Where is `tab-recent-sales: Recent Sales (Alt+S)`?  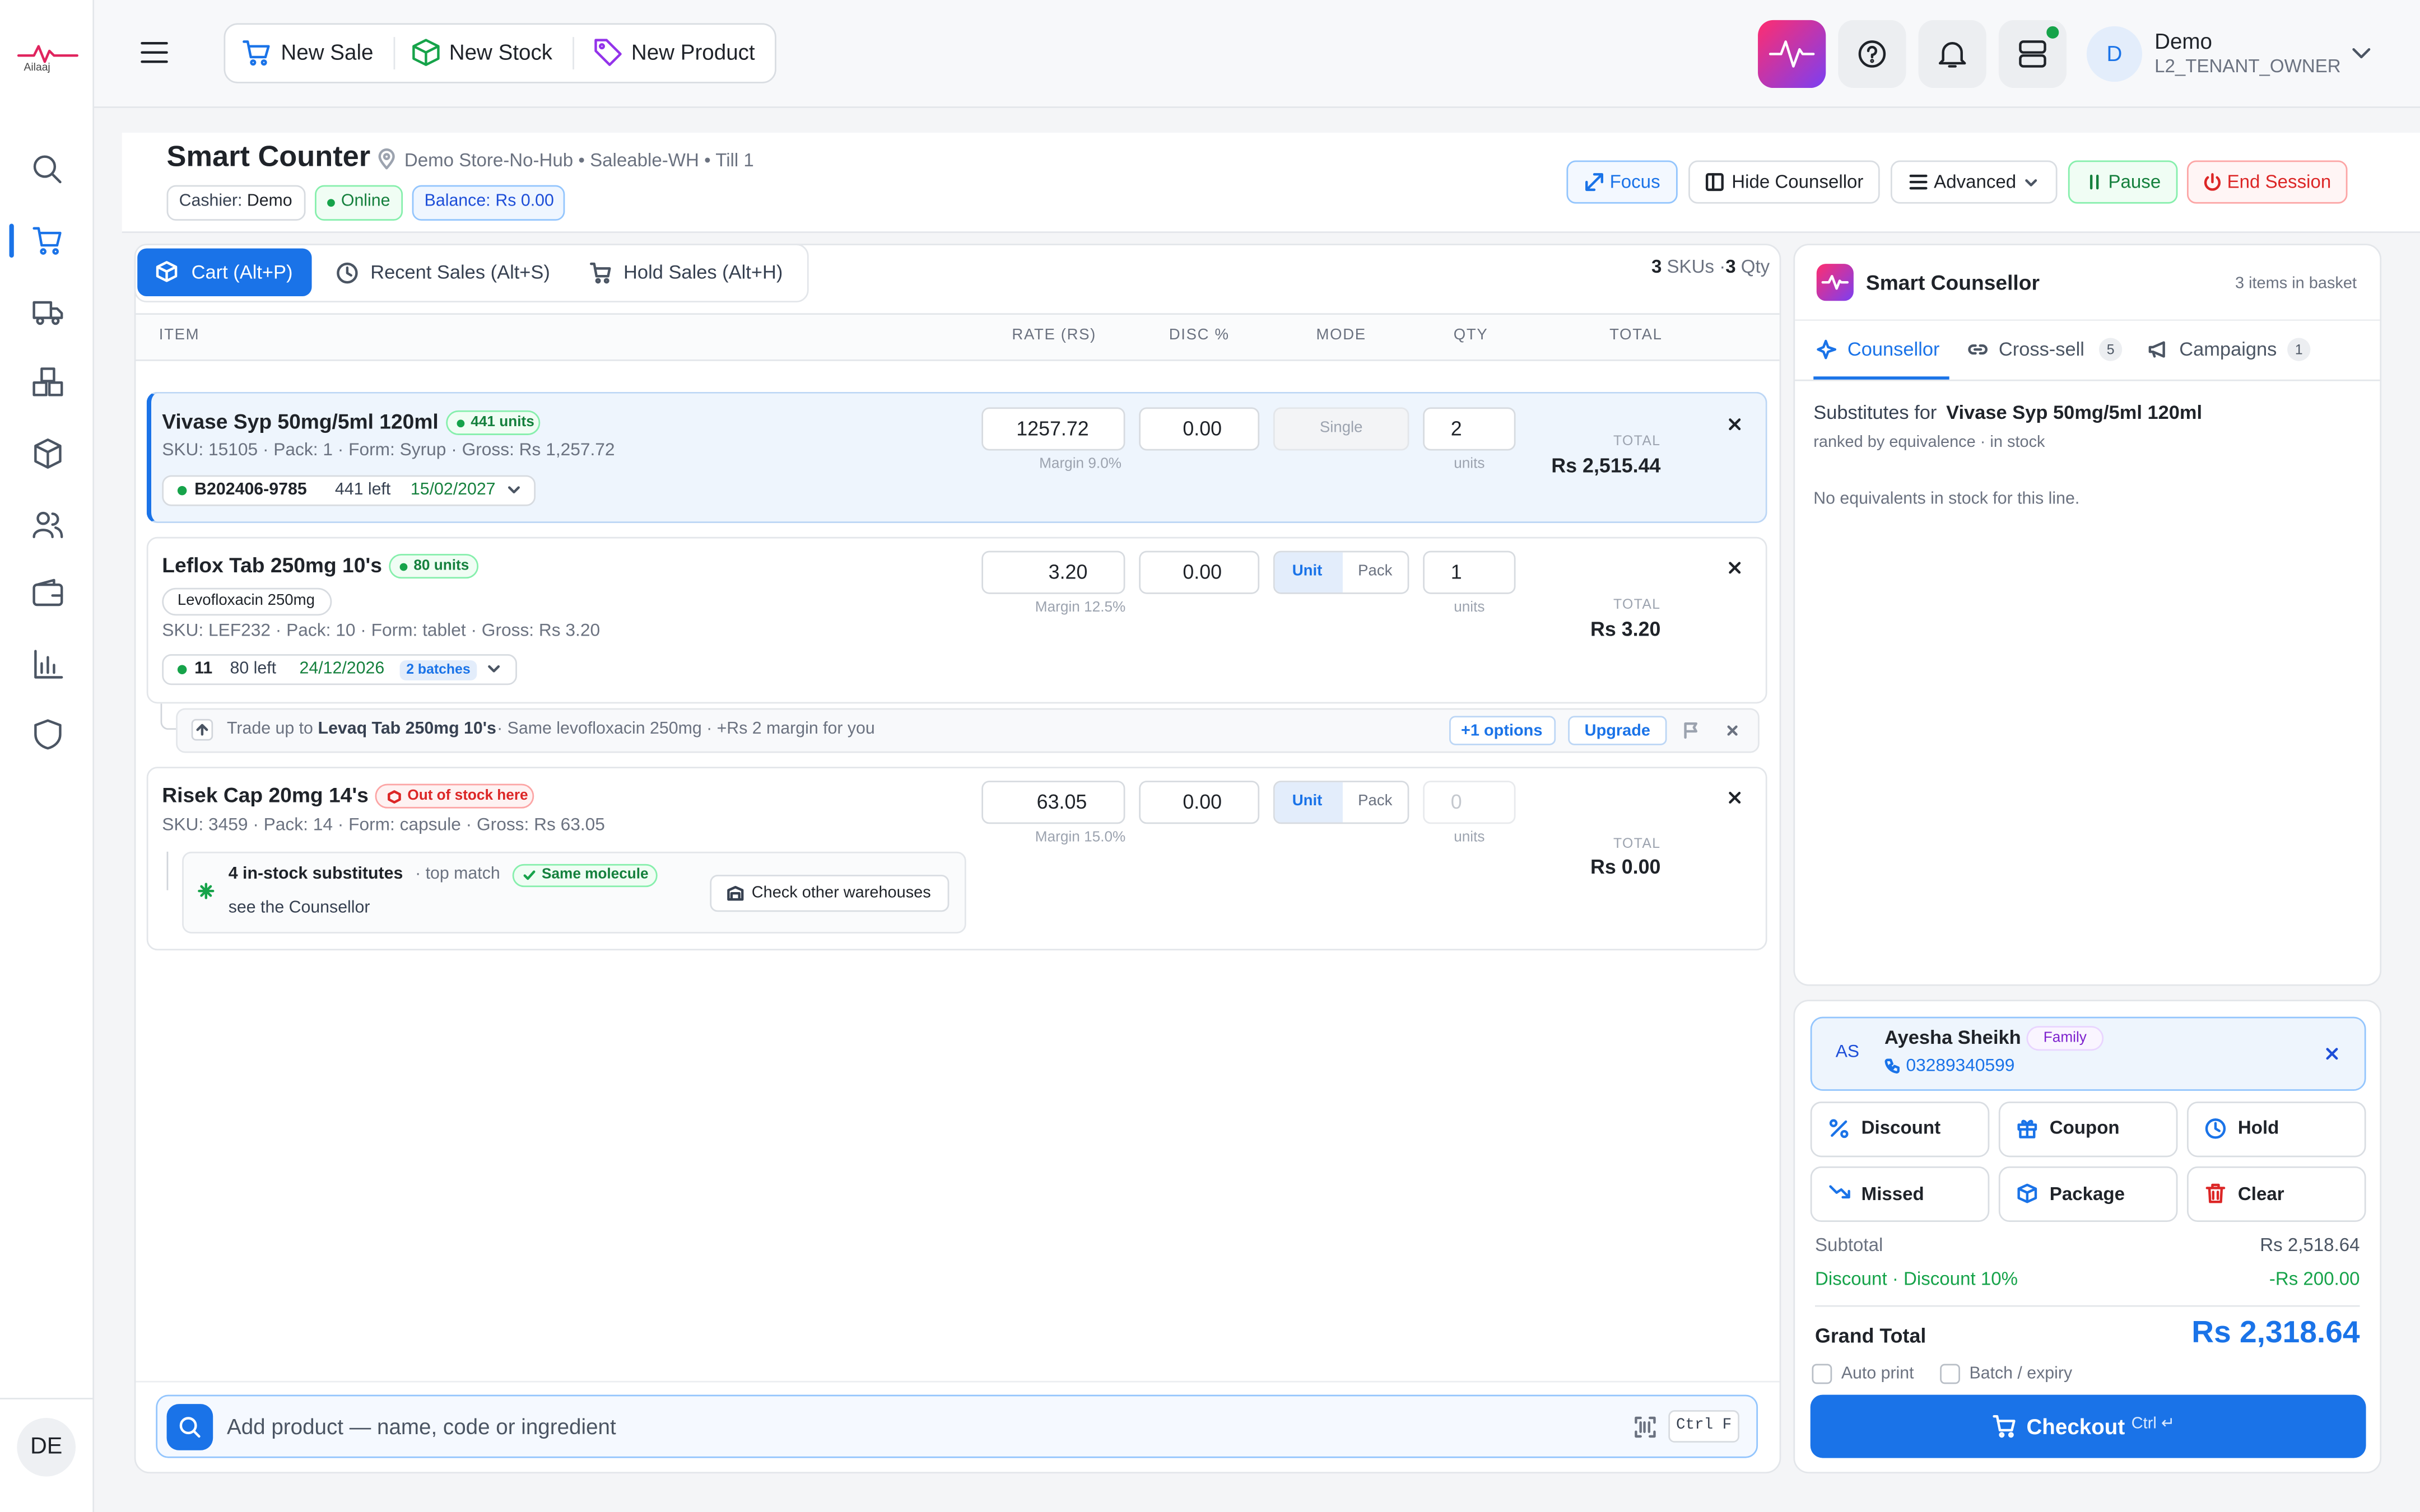 tab-recent-sales: Recent Sales (Alt+S) is located at coordinates (460, 272).